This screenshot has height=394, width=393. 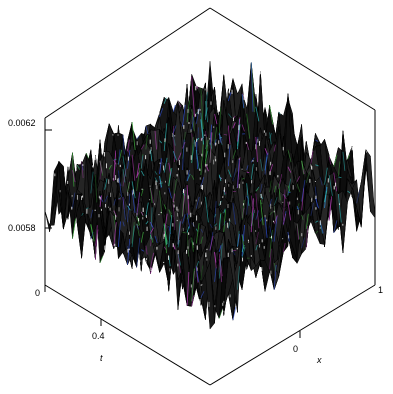 What do you see at coordinates (127, 63) in the screenshot?
I see `frame-edge-top-left` at bounding box center [127, 63].